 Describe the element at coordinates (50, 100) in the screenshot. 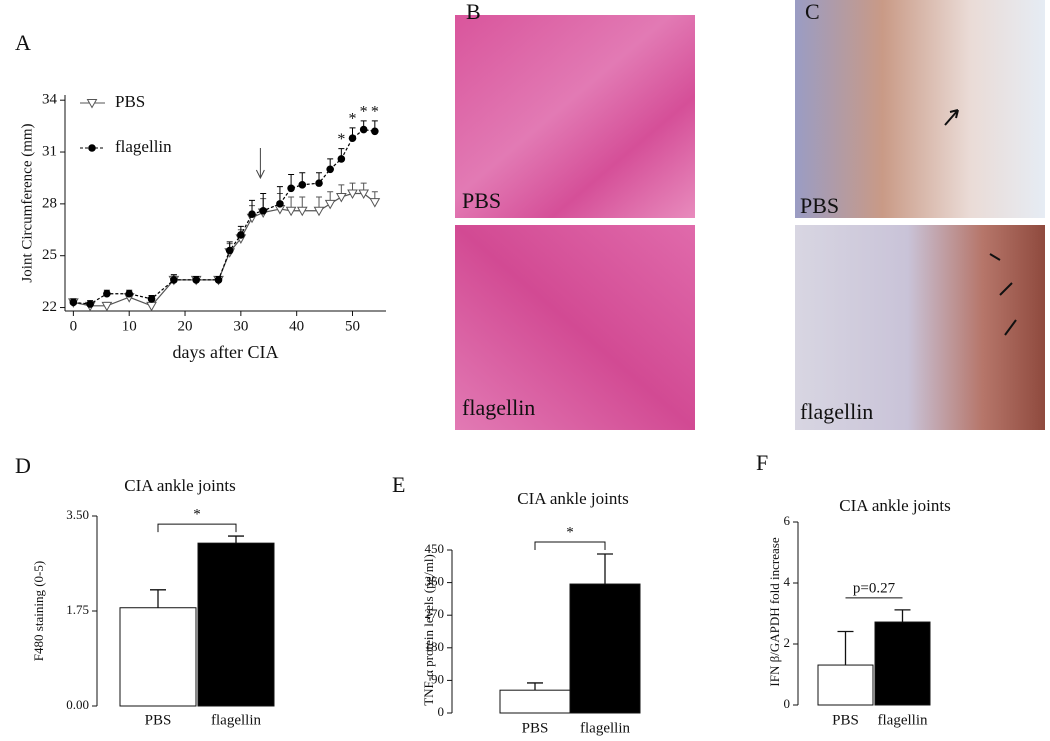

I see `y-tick-label: 34` at that location.